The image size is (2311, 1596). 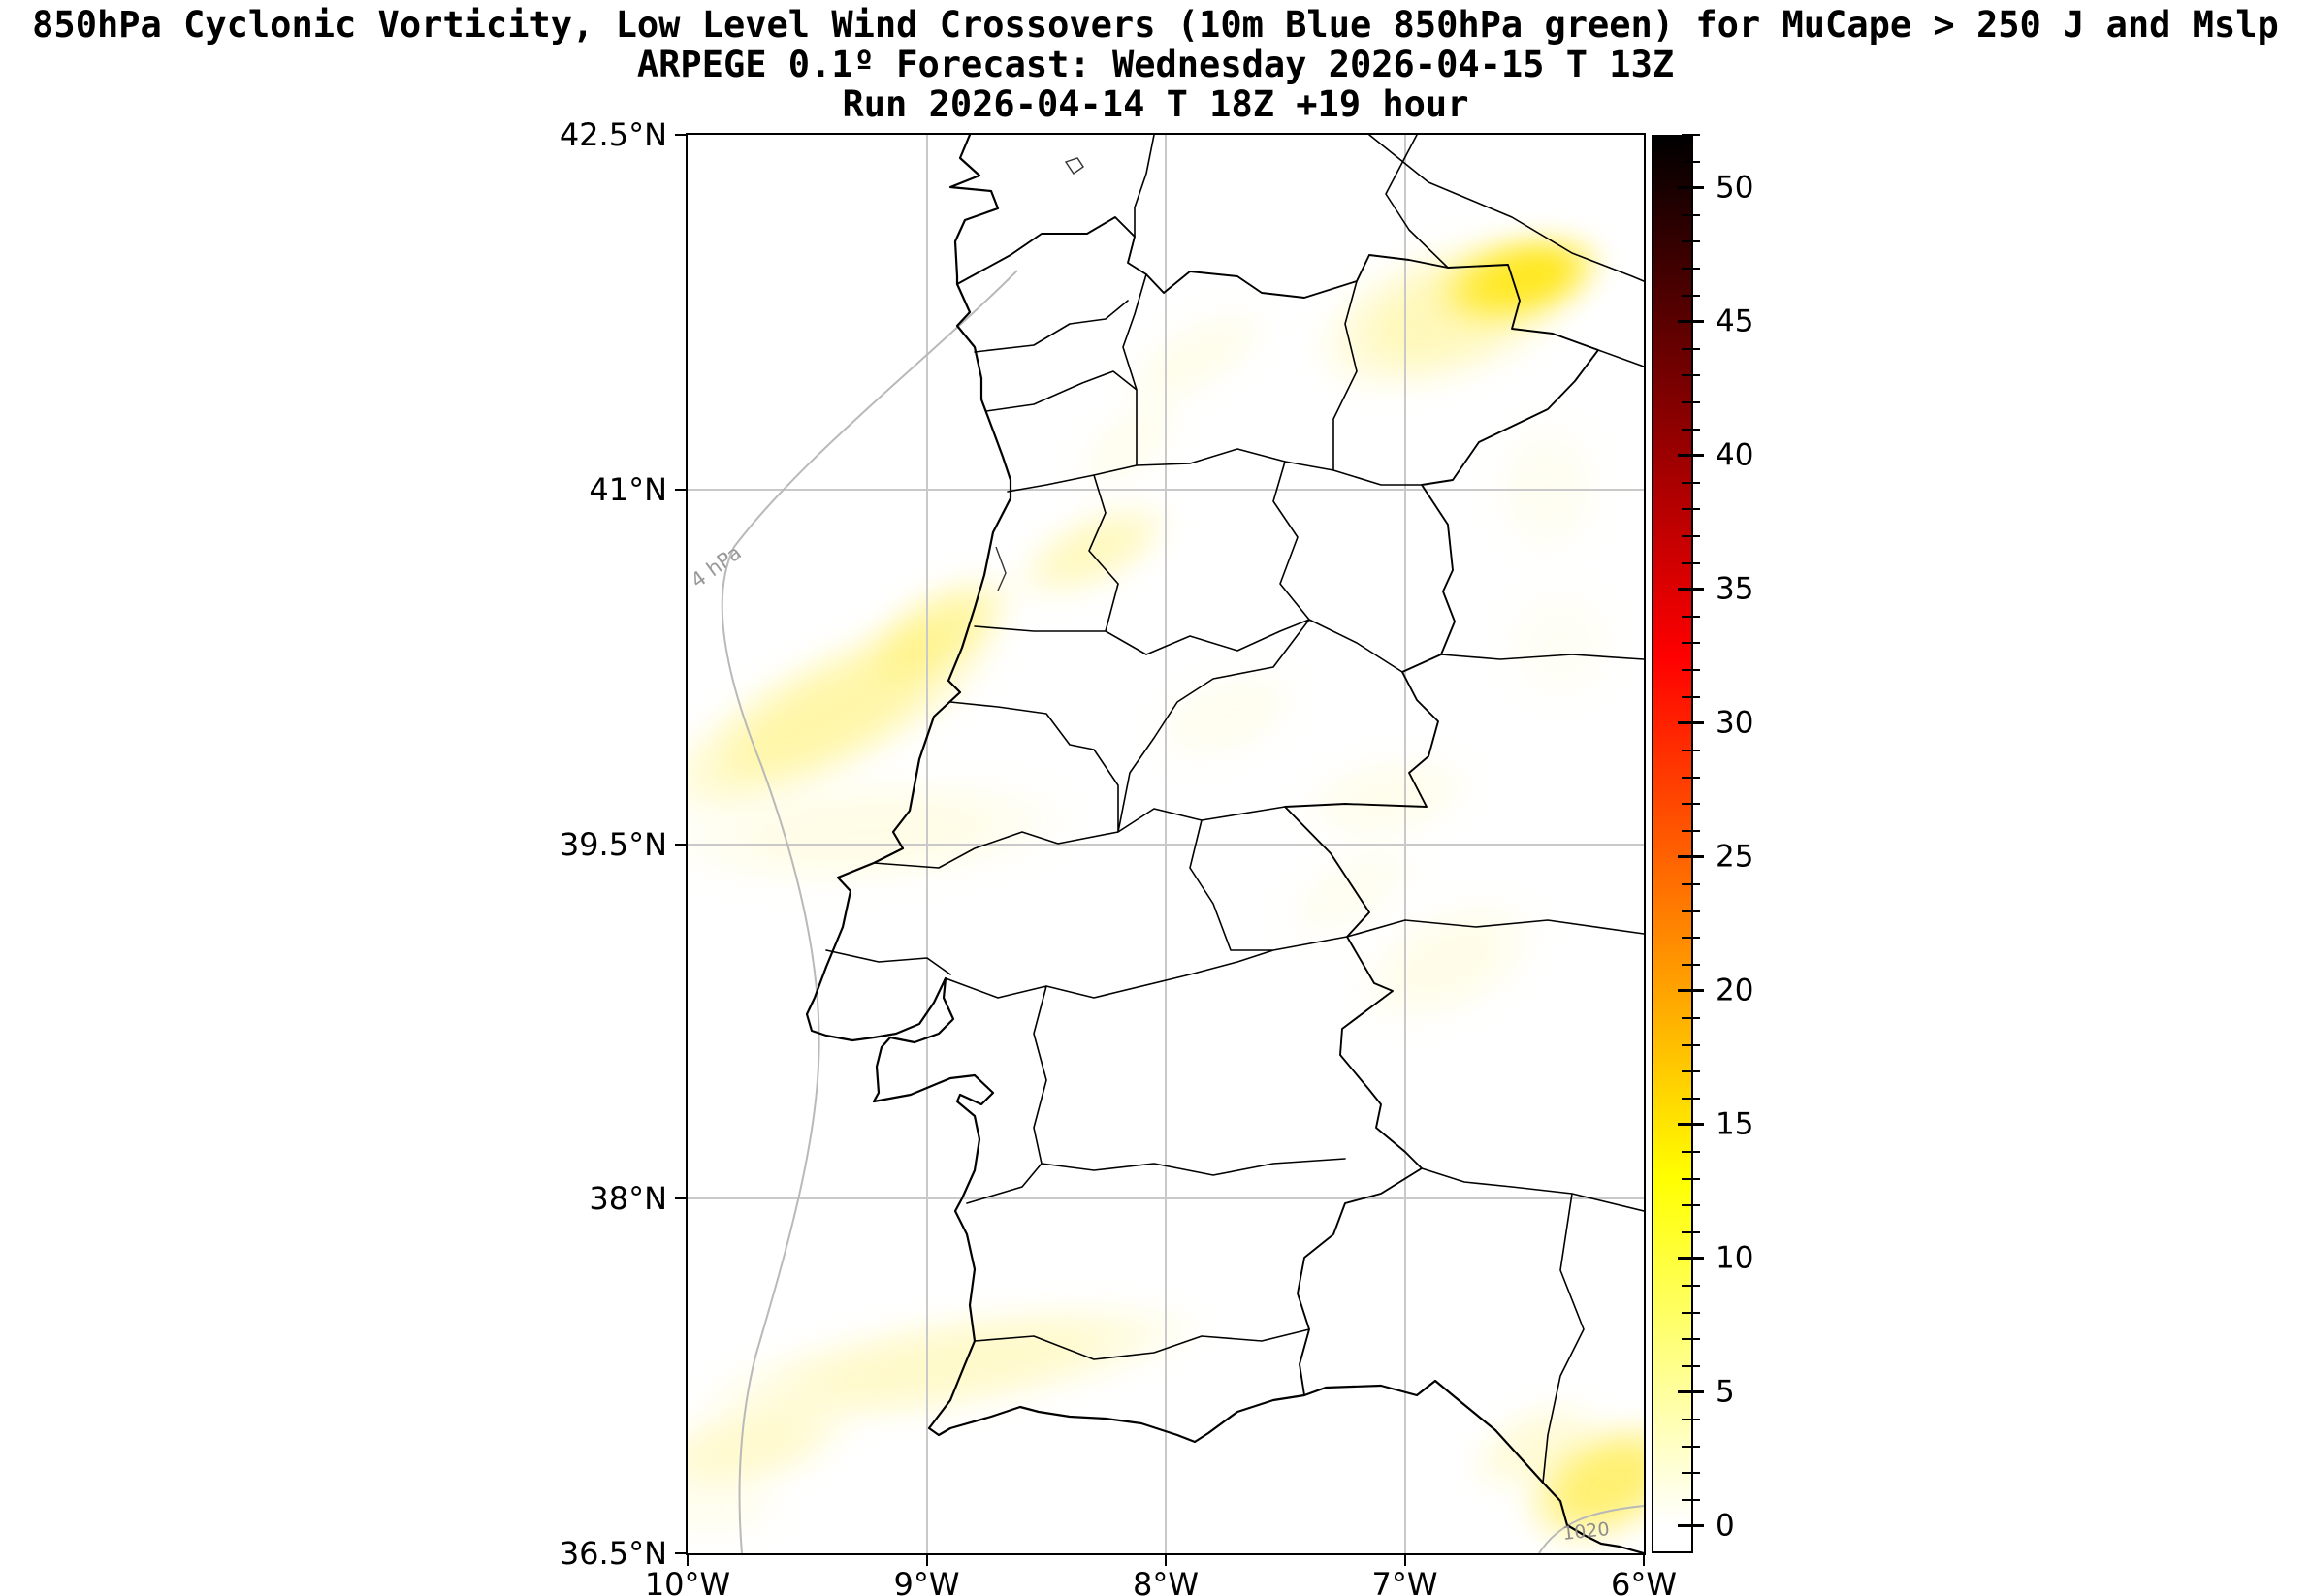 What do you see at coordinates (1726, 1392) in the screenshot?
I see `colorbar-tick-label: 5` at bounding box center [1726, 1392].